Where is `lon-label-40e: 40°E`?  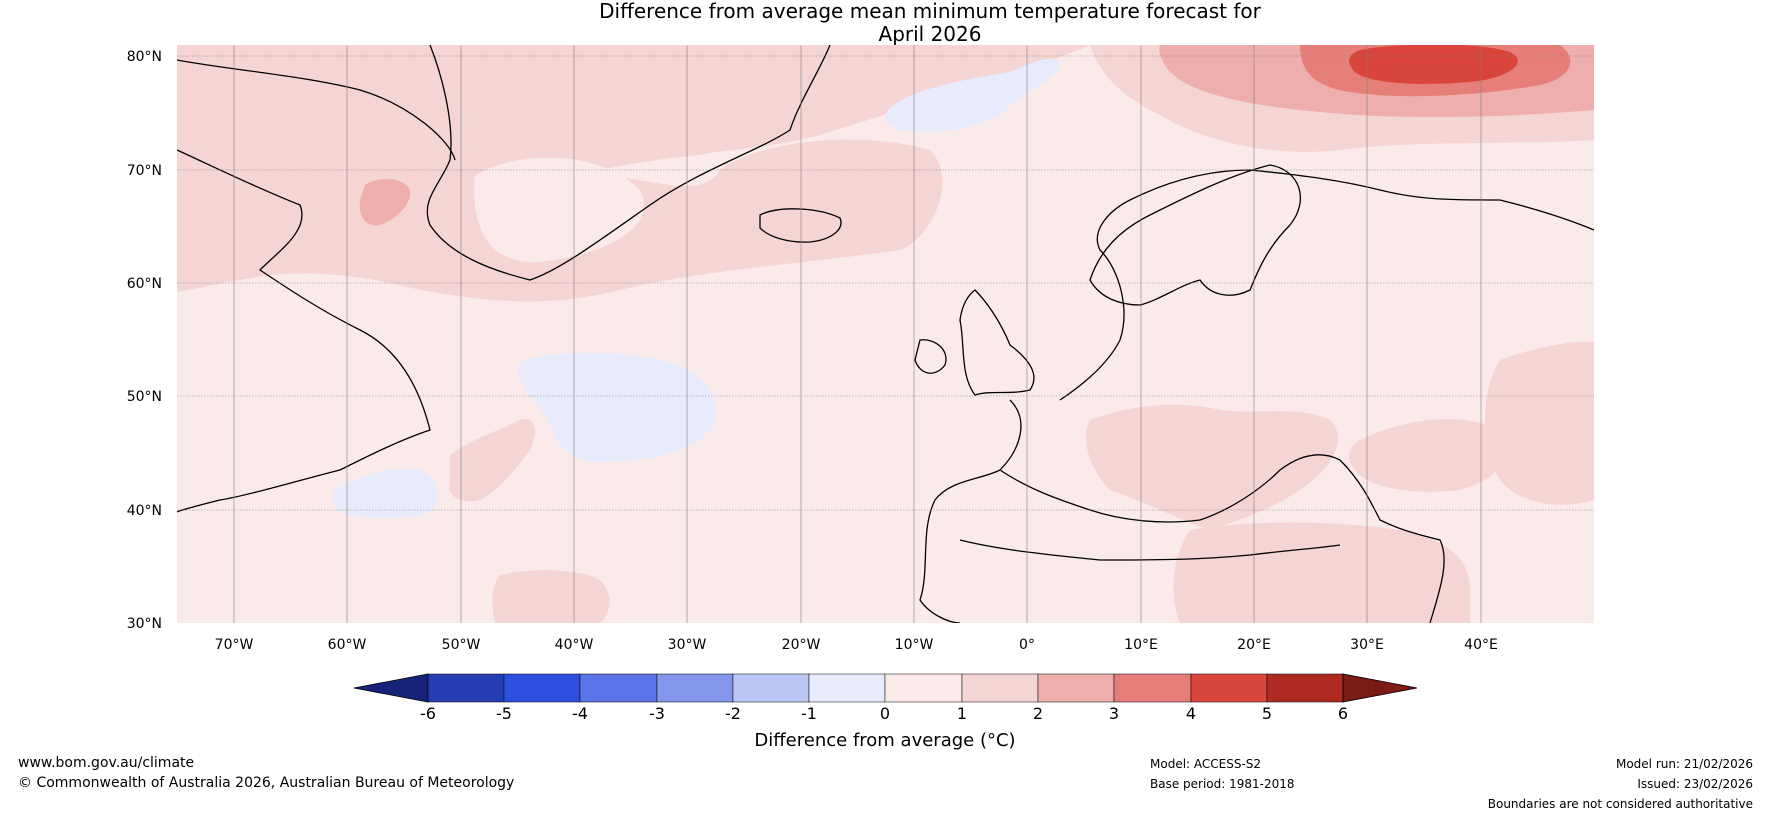
lon-label-40e: 40°E is located at coordinates (1481, 645).